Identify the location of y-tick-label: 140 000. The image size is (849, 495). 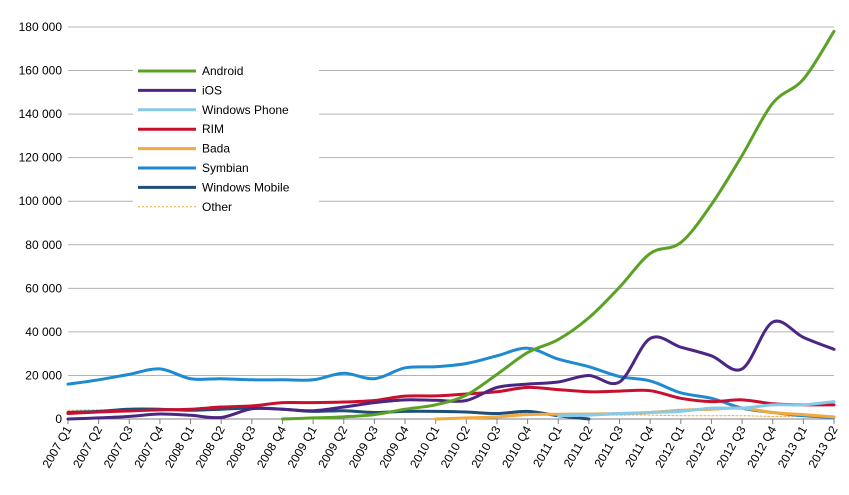
(41, 114).